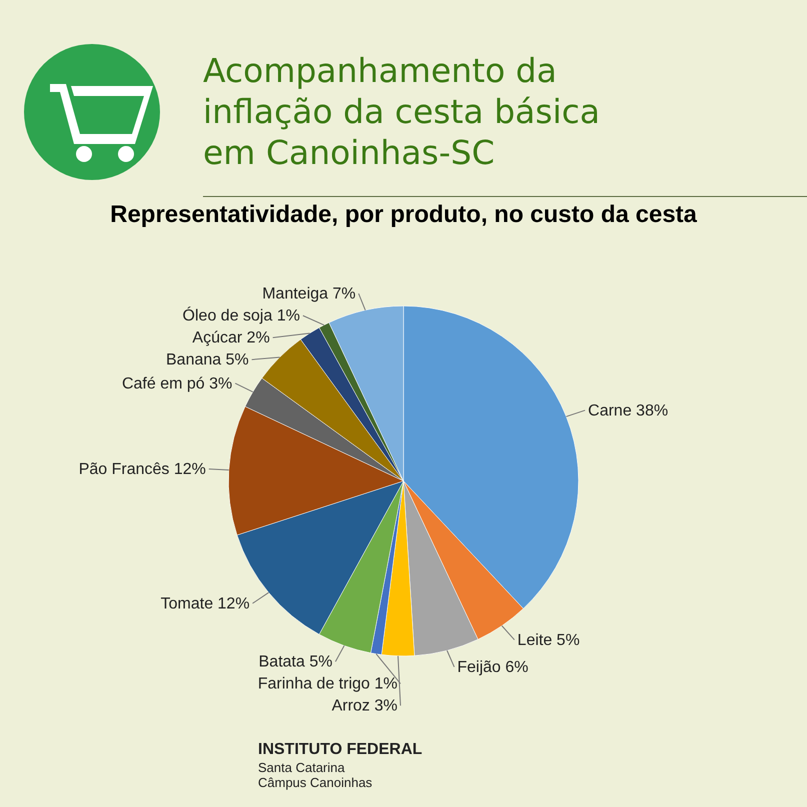  Describe the element at coordinates (205, 603) in the screenshot. I see `slice-label: Tomate 12%` at that location.